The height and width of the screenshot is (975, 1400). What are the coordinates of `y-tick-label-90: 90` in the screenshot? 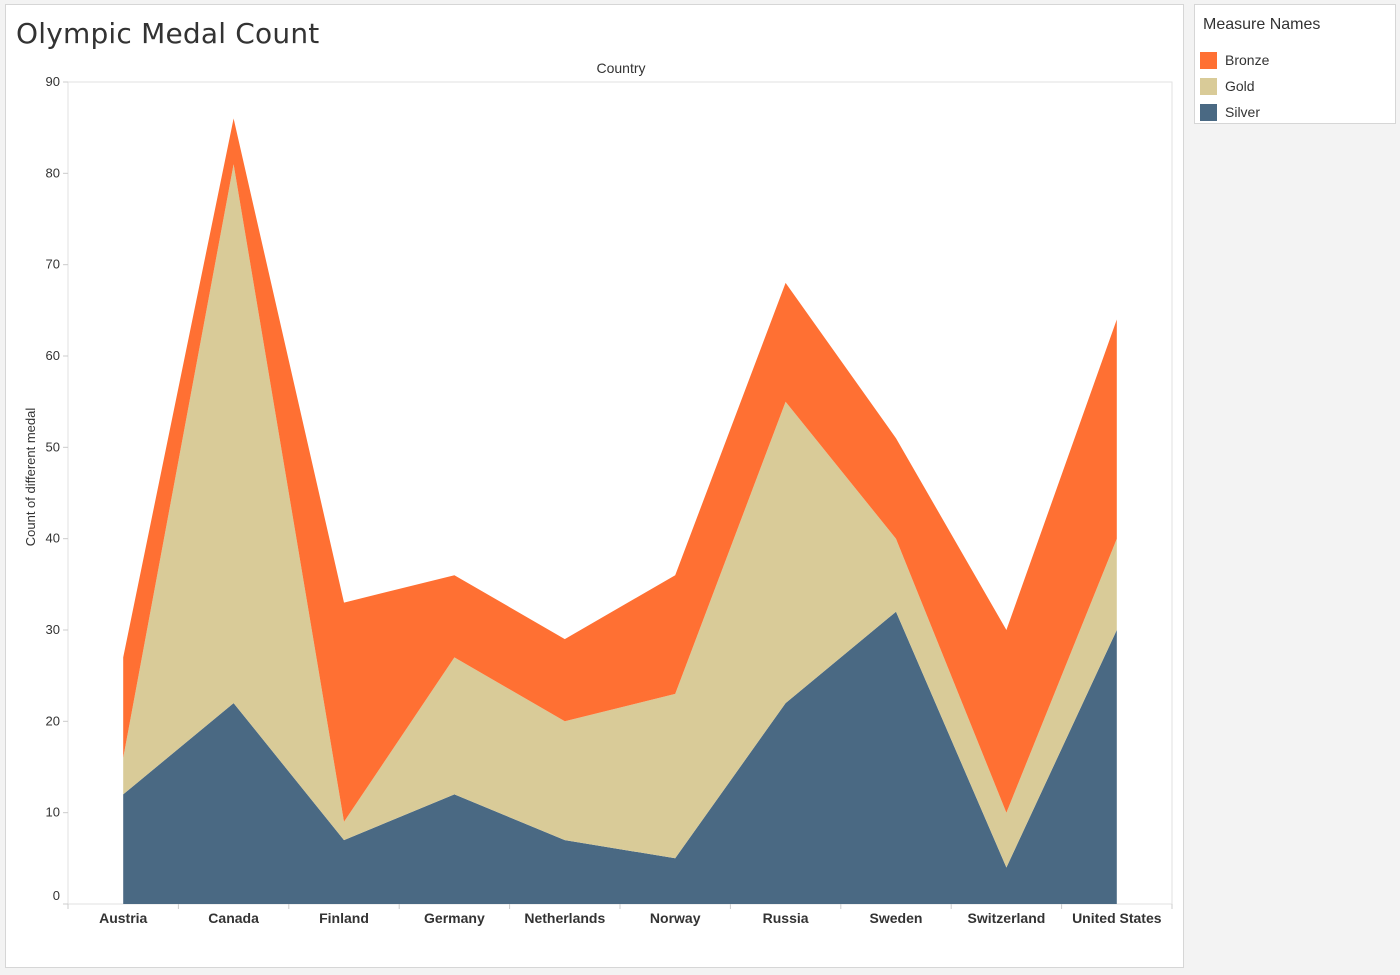 It's located at (53, 81).